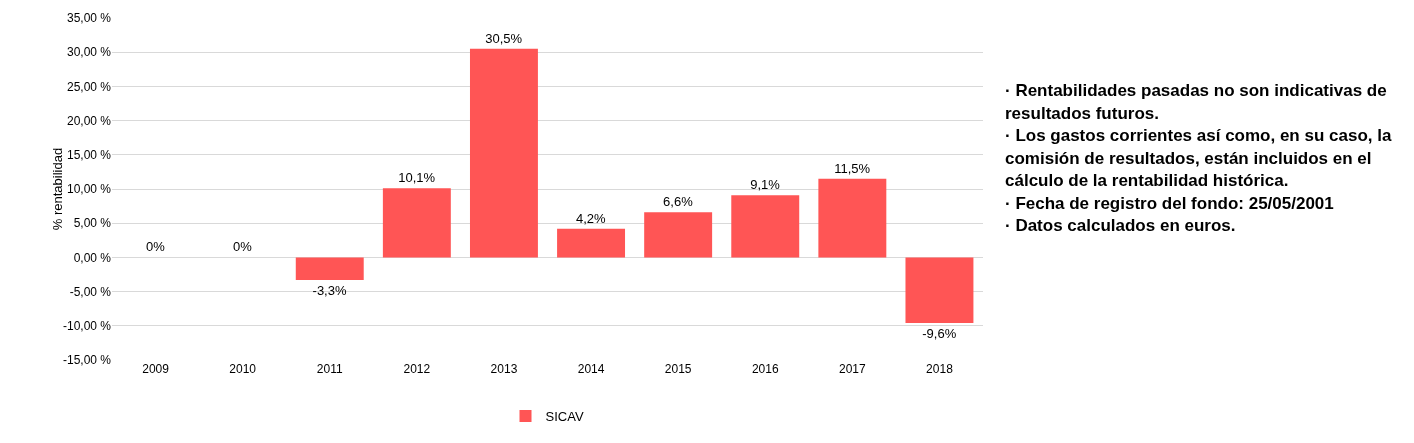 The width and height of the screenshot is (1414, 443). Describe the element at coordinates (89, 120) in the screenshot. I see `y-tick-label: 20,00 %` at that location.